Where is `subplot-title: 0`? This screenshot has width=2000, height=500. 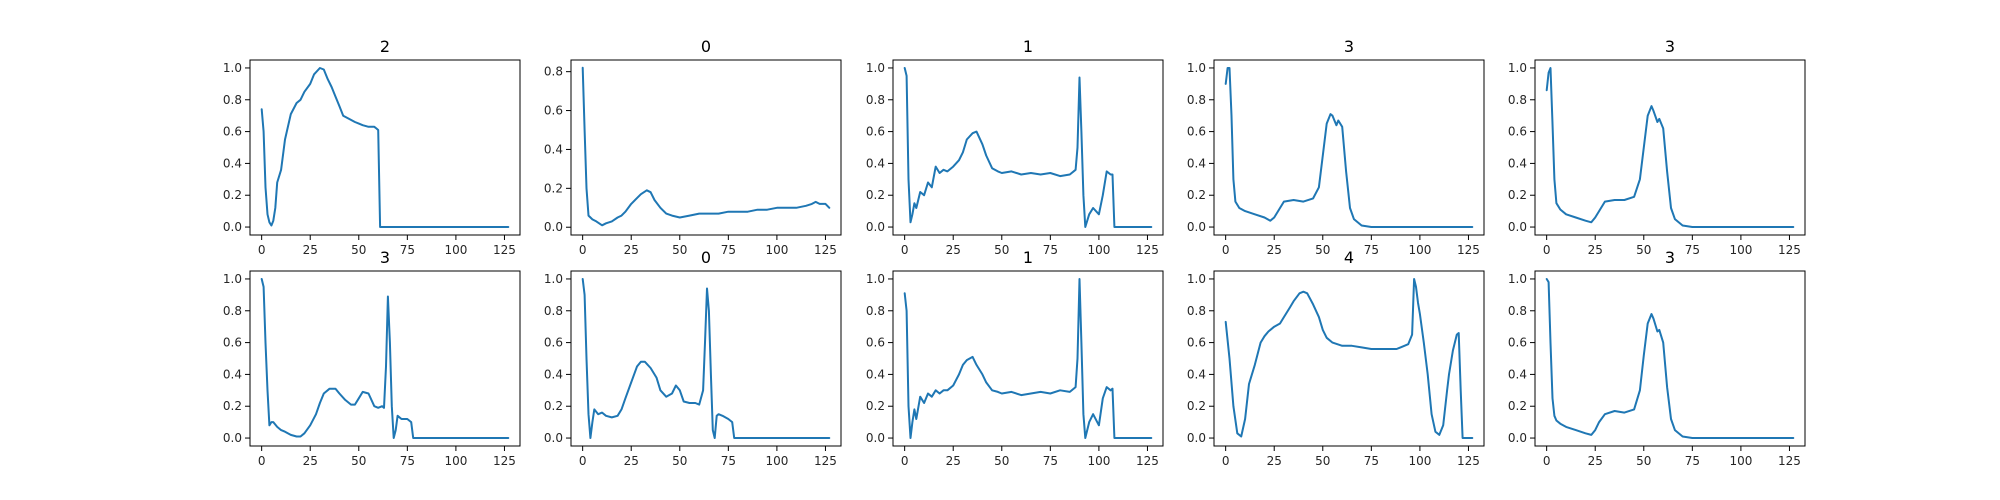 subplot-title: 0 is located at coordinates (706, 46).